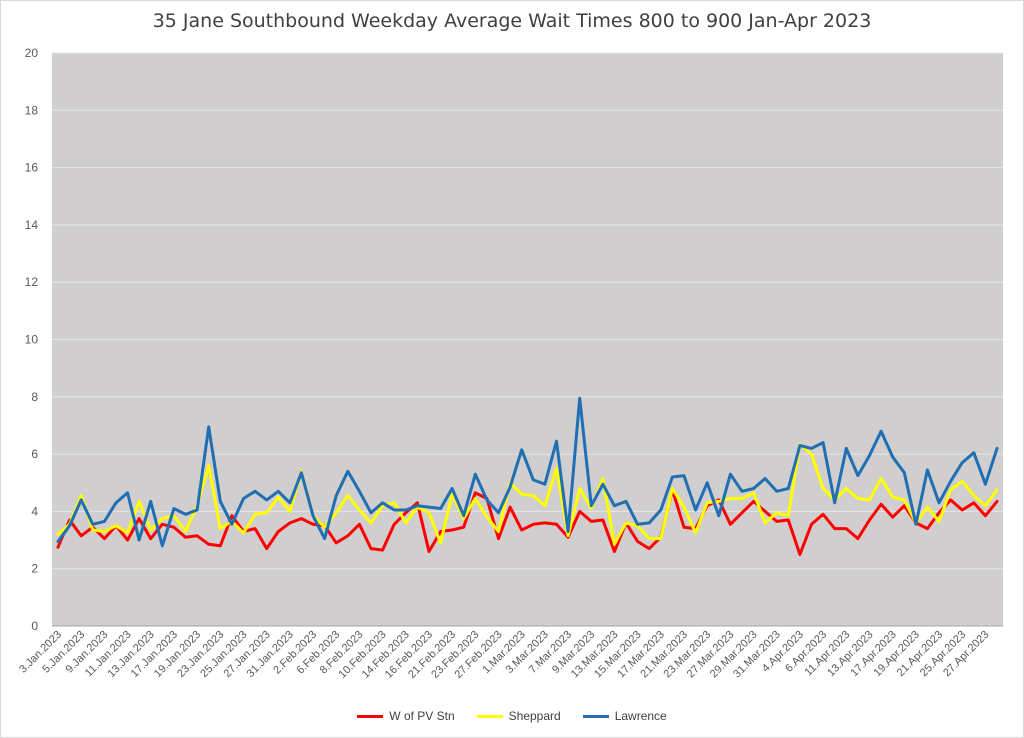 This screenshot has width=1024, height=738. I want to click on y-tick-label: 20, so click(32, 53).